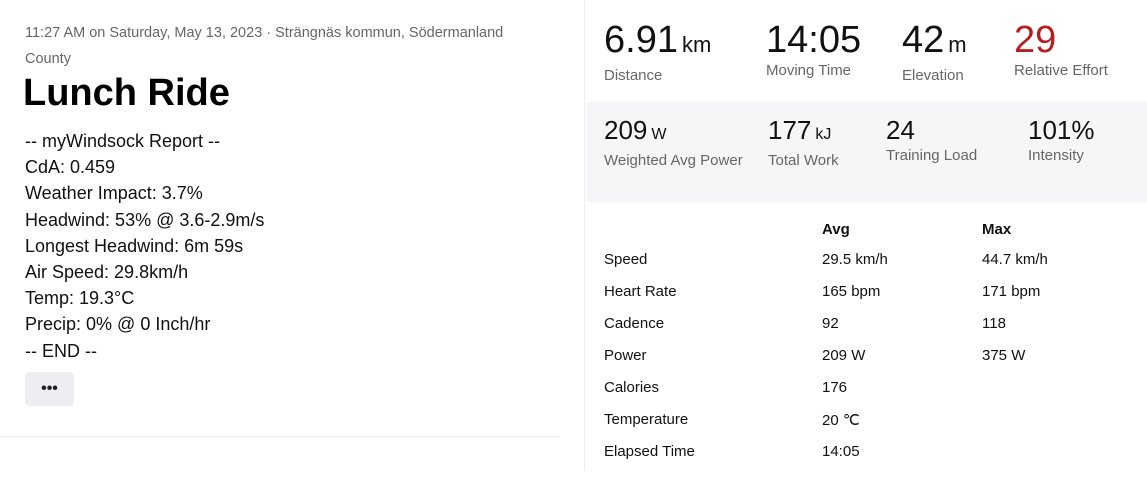 The height and width of the screenshot is (484, 1147). Describe the element at coordinates (70, 167) in the screenshot. I see `report-line: CdA: 0.459` at that location.